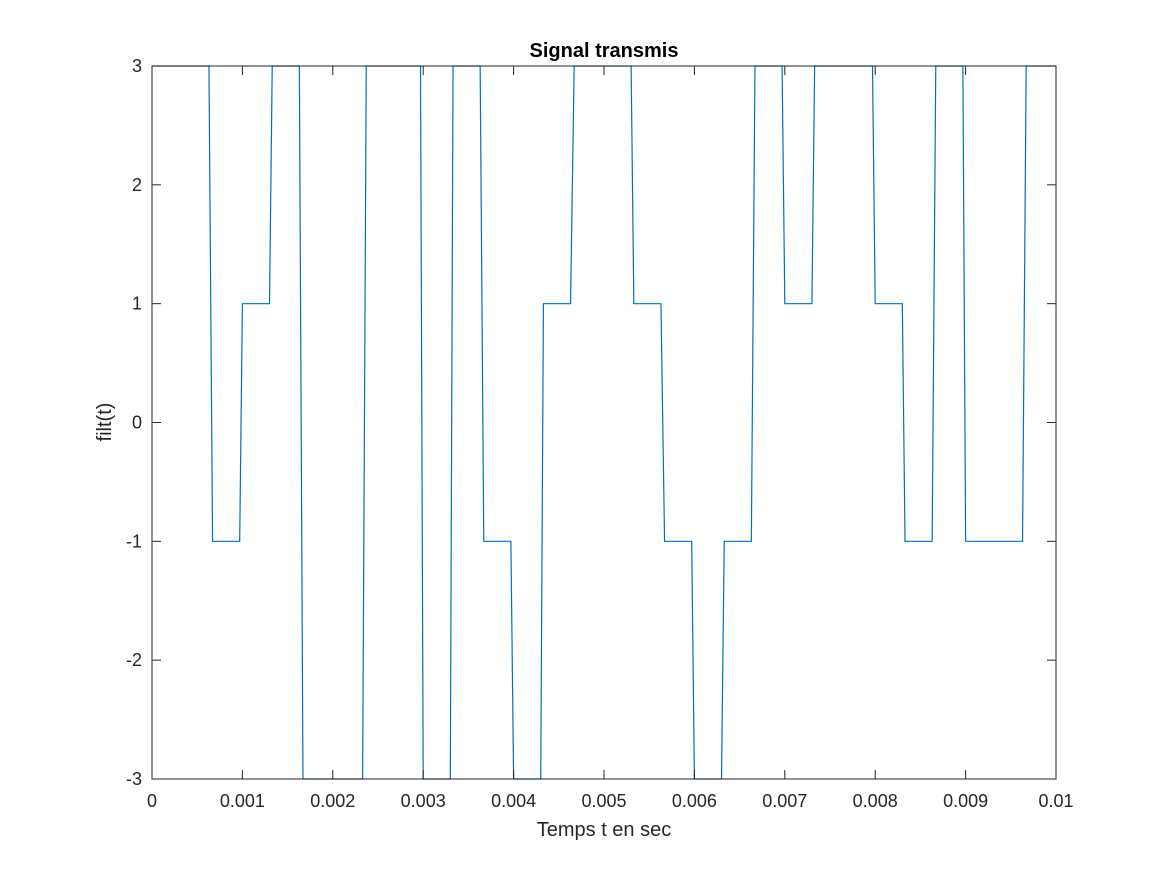 This screenshot has width=1167, height=875. I want to click on y-axis-label: filt(t), so click(105, 422).